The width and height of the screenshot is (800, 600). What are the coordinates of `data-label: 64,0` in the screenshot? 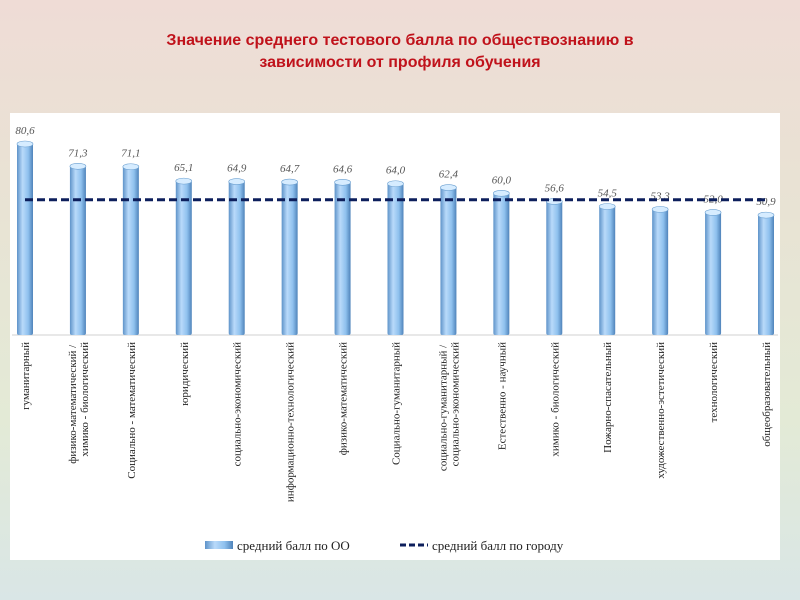 It's located at (396, 171).